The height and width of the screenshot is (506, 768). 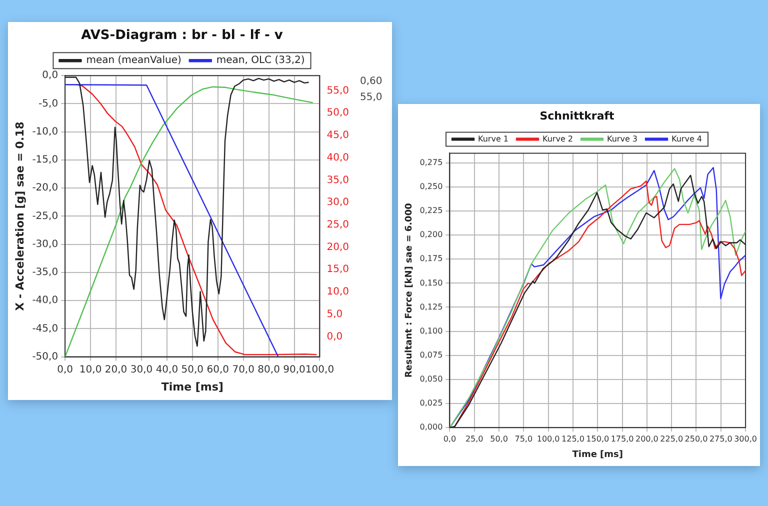 I want to click on y-tick-label: 0,025, so click(x=431, y=403).